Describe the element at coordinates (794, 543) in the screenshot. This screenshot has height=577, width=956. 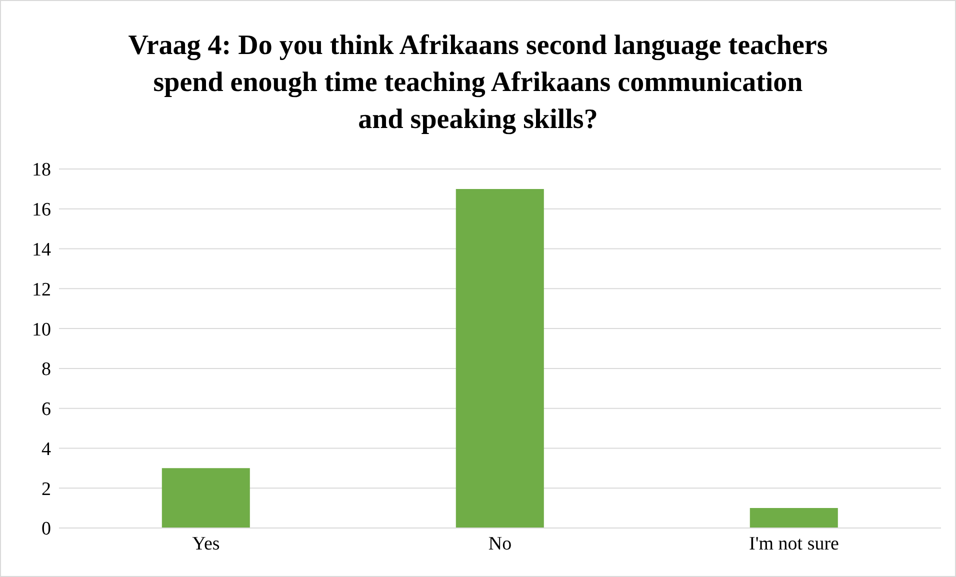
I see `x-tick-label: I'm not sure` at that location.